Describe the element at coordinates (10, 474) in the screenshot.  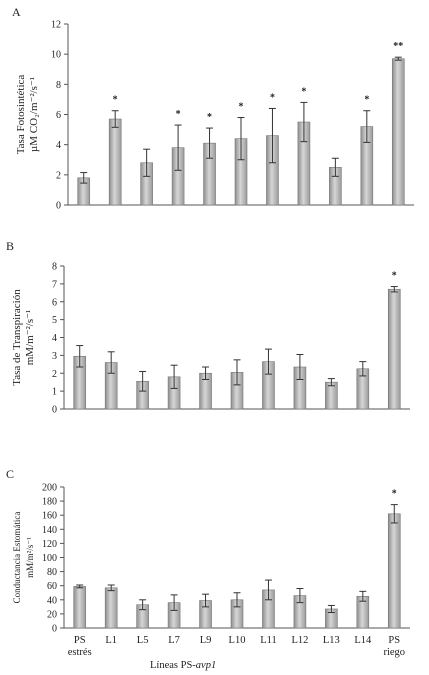
I see `panel-c-letter: C` at that location.